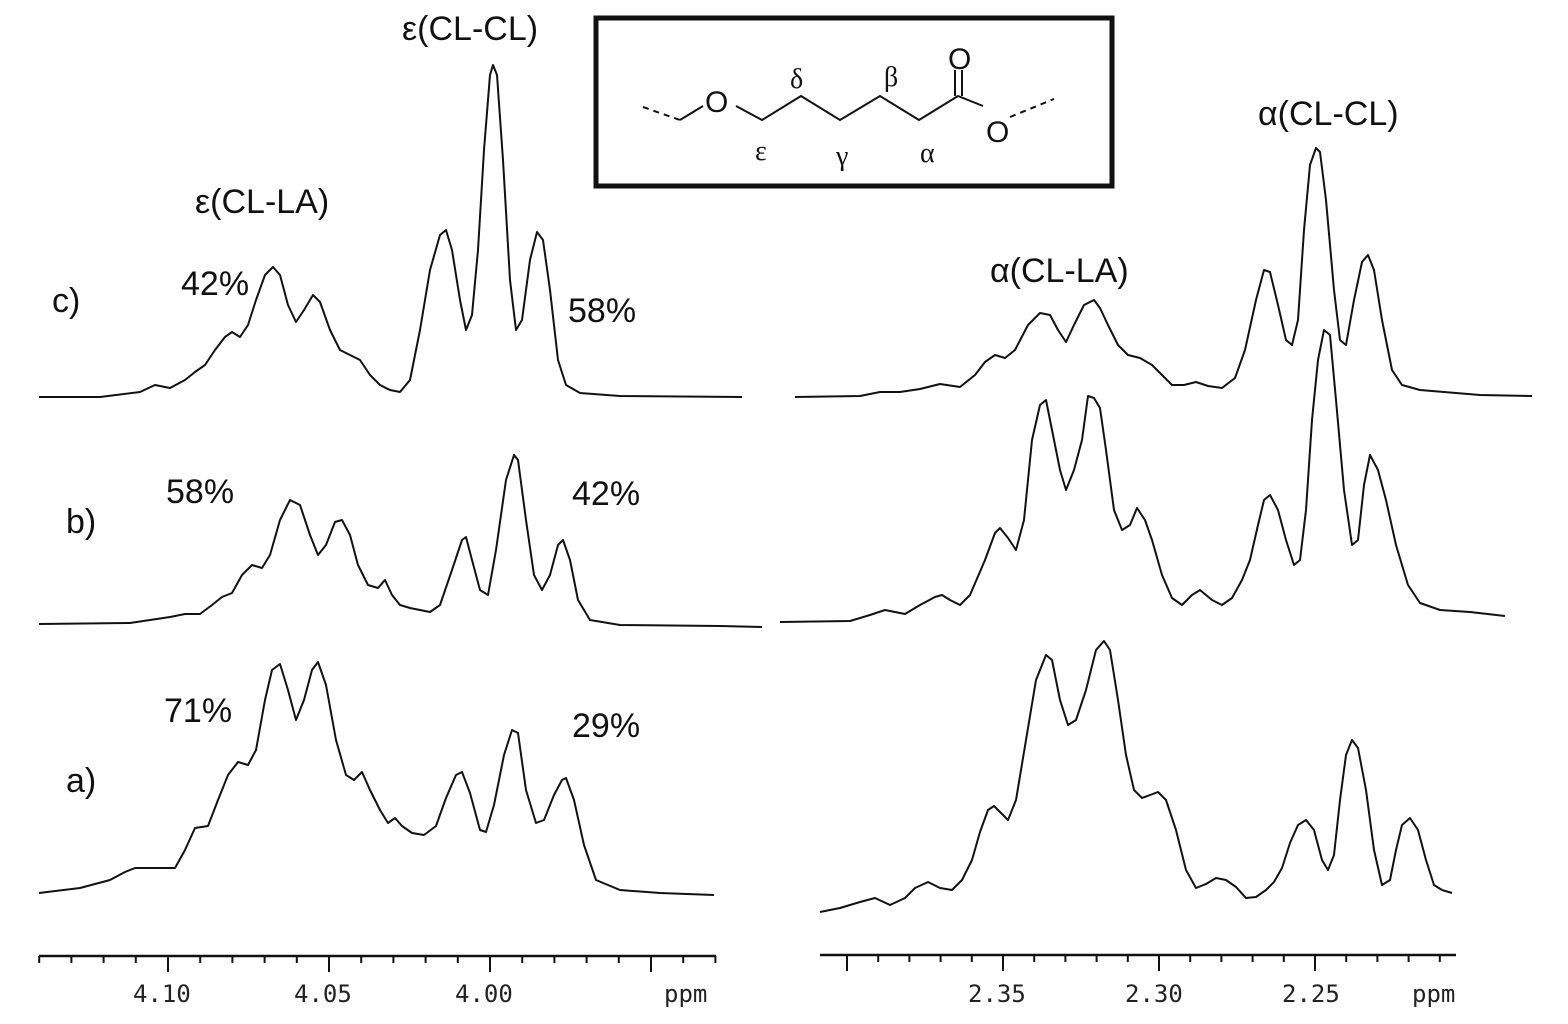  What do you see at coordinates (1142, 476) in the screenshot?
I see `spectrum-trace-b-alpha` at bounding box center [1142, 476].